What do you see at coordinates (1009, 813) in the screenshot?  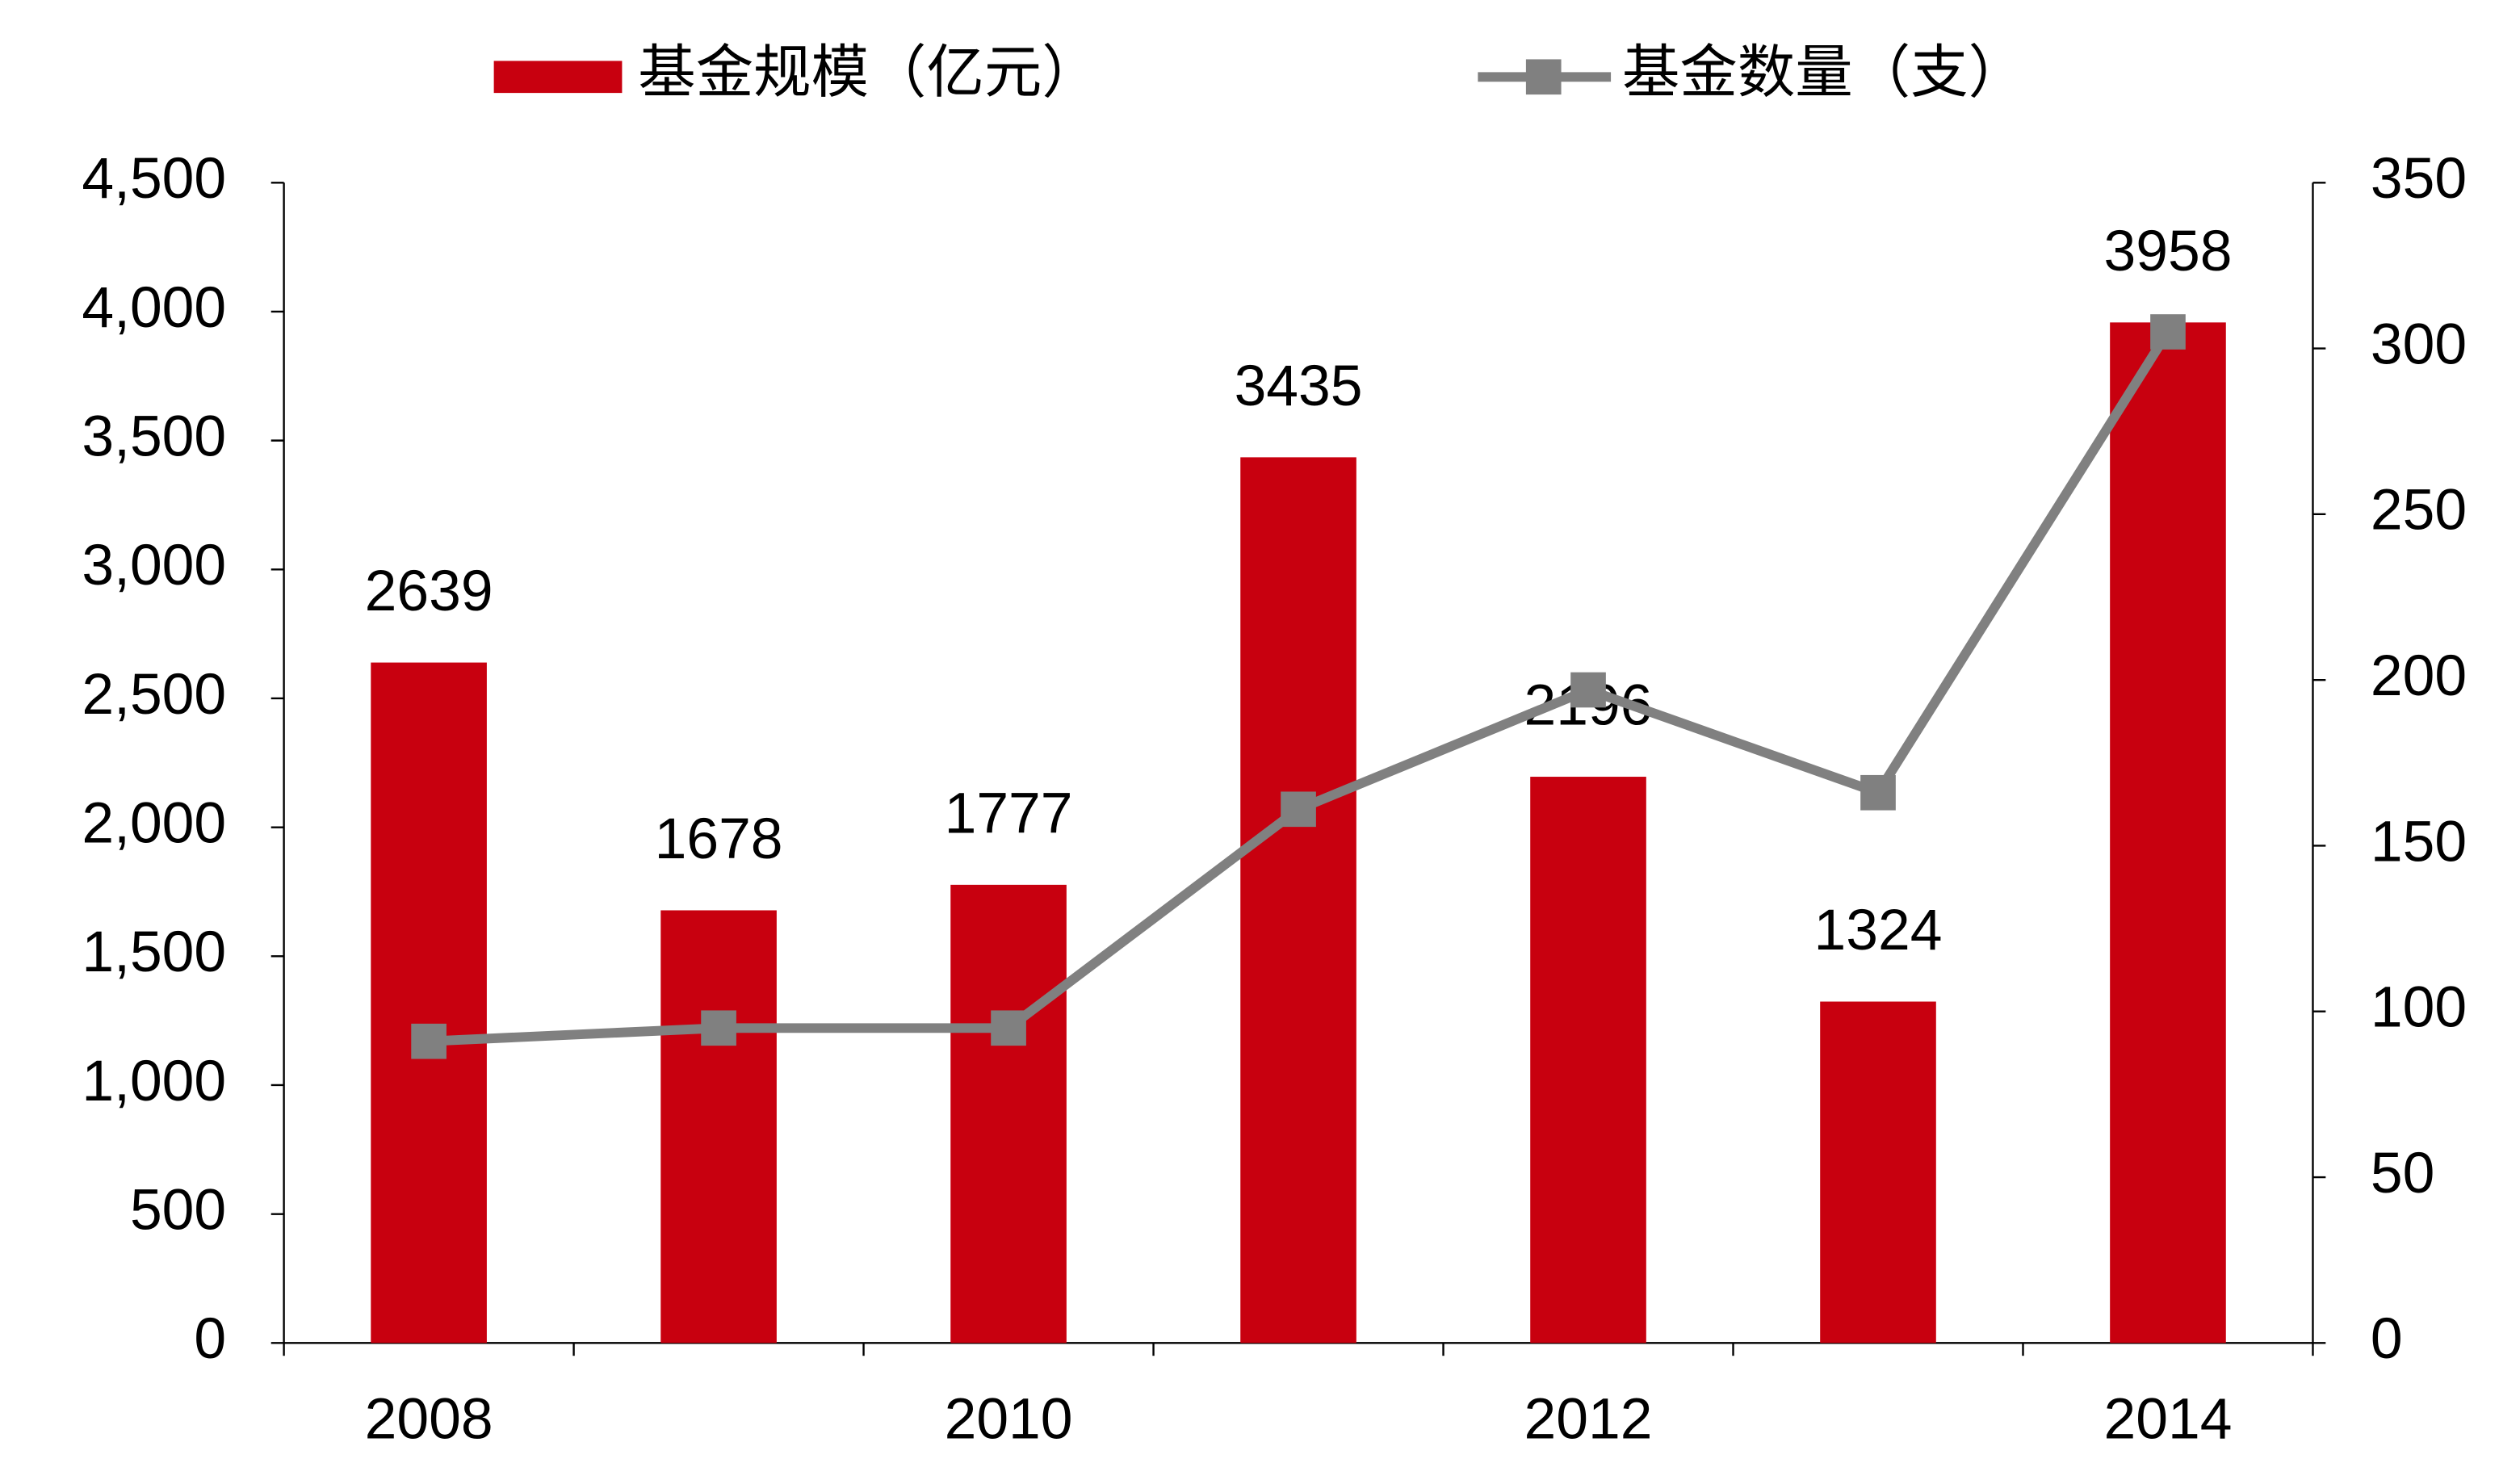 I see `data-label: 1777` at bounding box center [1009, 813].